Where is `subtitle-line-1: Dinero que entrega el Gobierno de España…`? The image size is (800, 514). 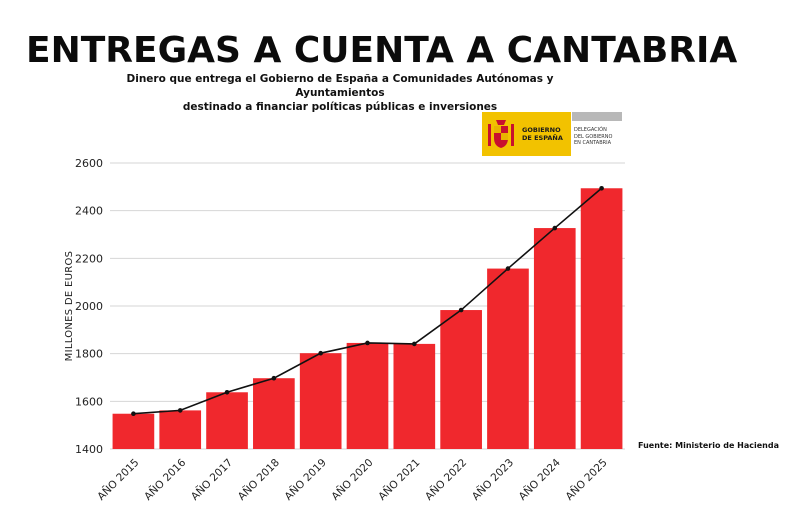
subtitle-line-1: Dinero que entrega el Gobierno de España… is located at coordinates (340, 86).